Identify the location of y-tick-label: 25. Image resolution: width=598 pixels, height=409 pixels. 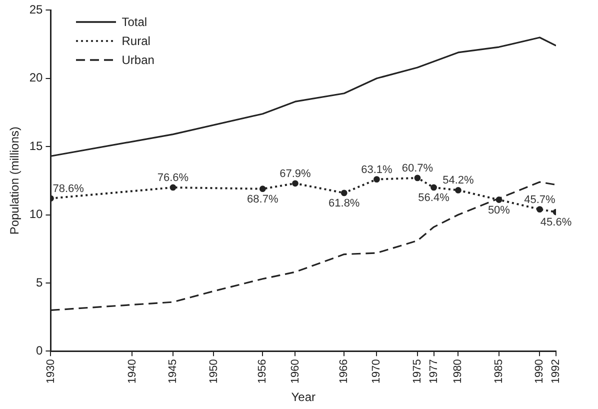
(36, 9).